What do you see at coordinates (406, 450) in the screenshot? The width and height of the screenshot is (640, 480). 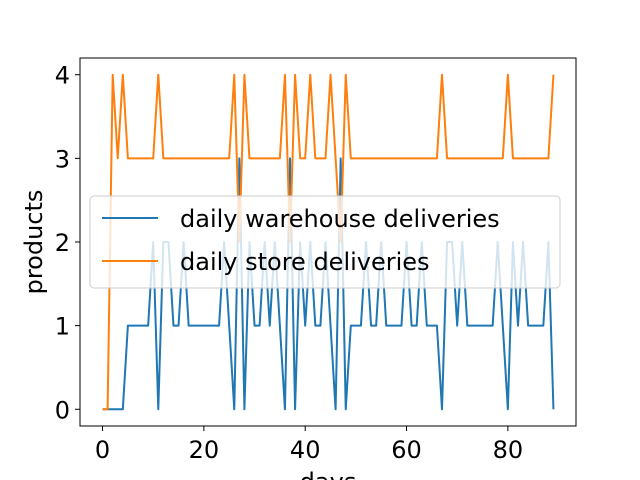 I see `x-tick-label: 60` at bounding box center [406, 450].